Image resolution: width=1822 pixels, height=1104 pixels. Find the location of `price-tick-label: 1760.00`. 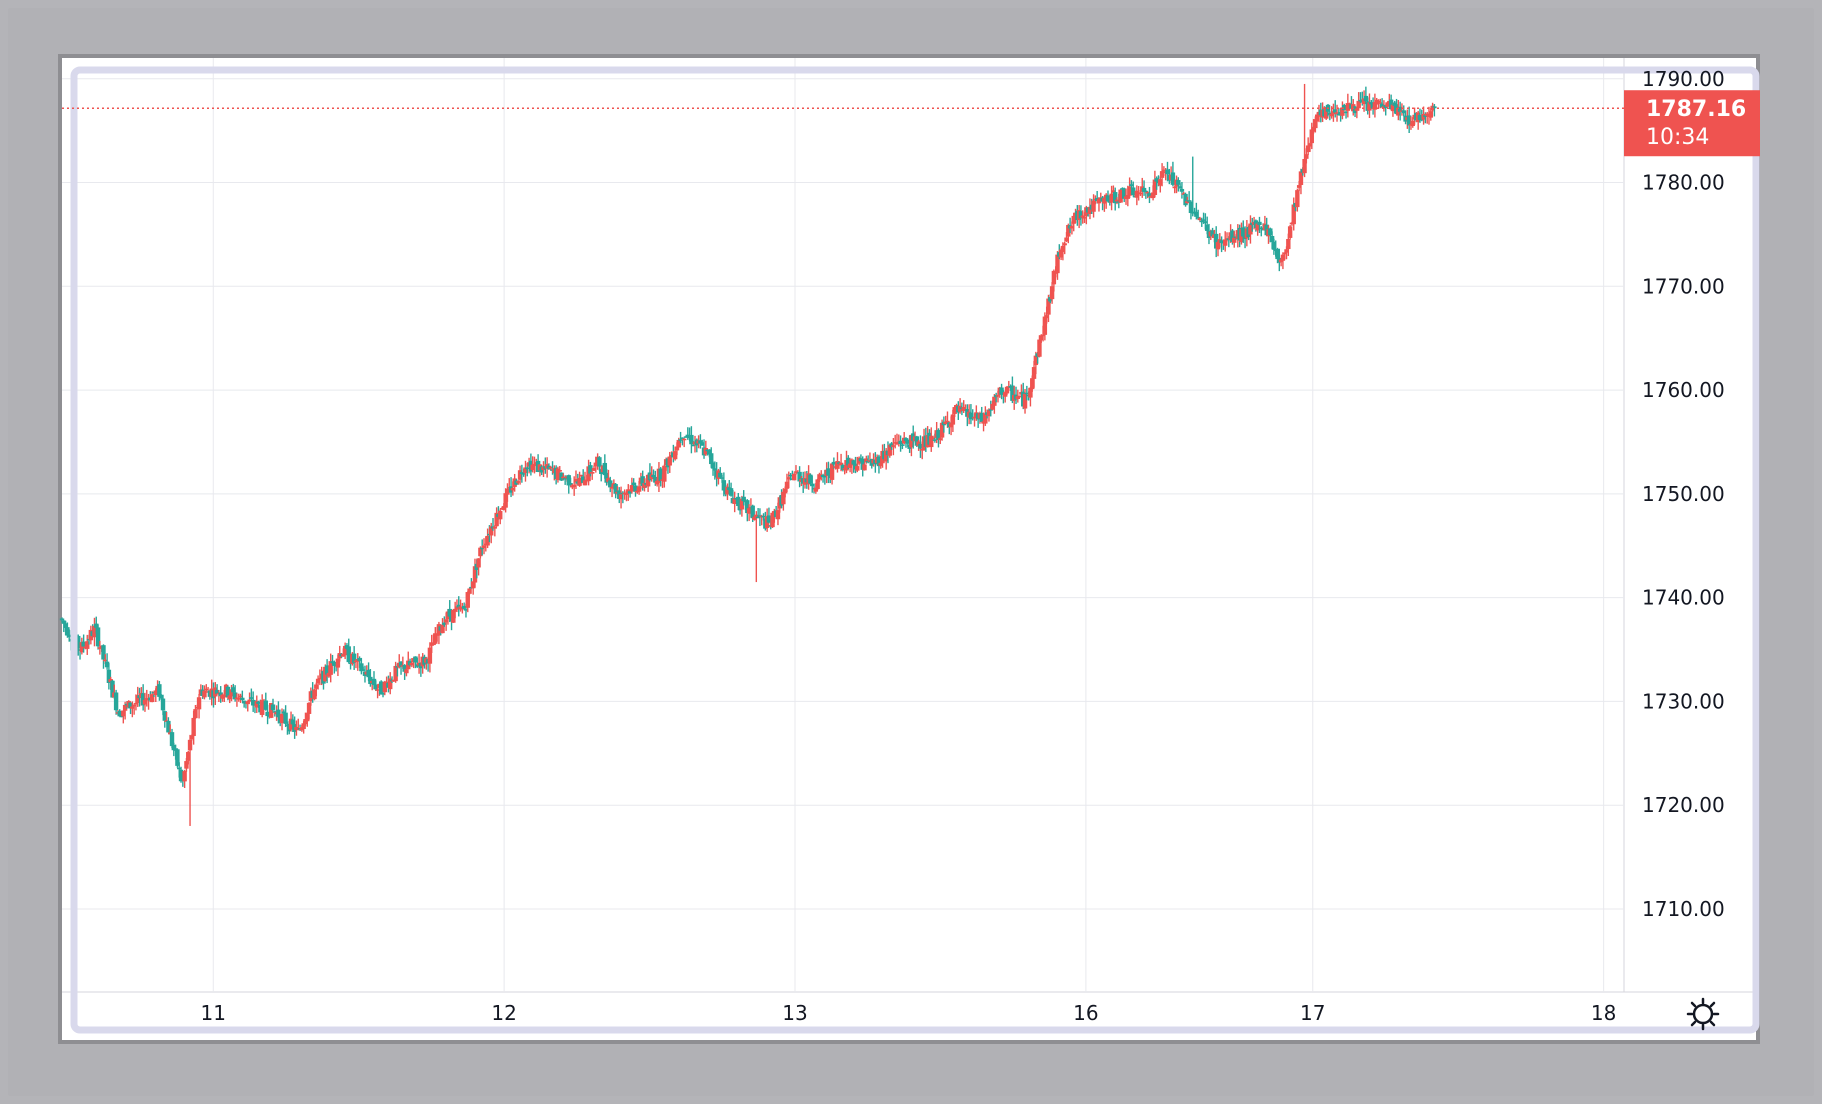

price-tick-label: 1760.00 is located at coordinates (1683, 390).